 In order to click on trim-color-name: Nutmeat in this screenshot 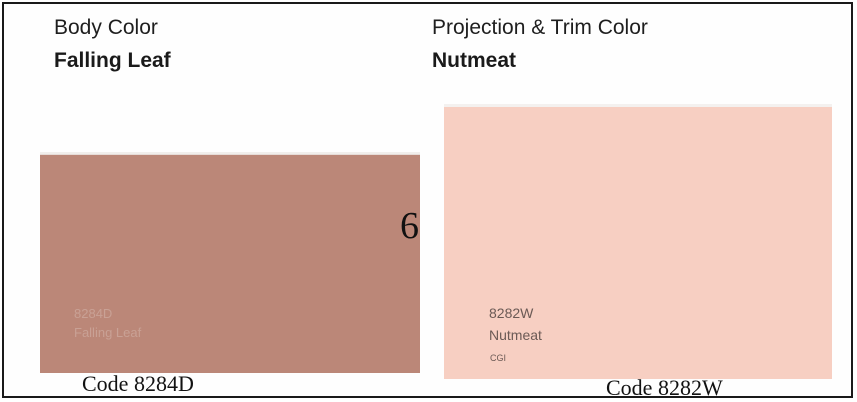, I will do `click(474, 60)`.